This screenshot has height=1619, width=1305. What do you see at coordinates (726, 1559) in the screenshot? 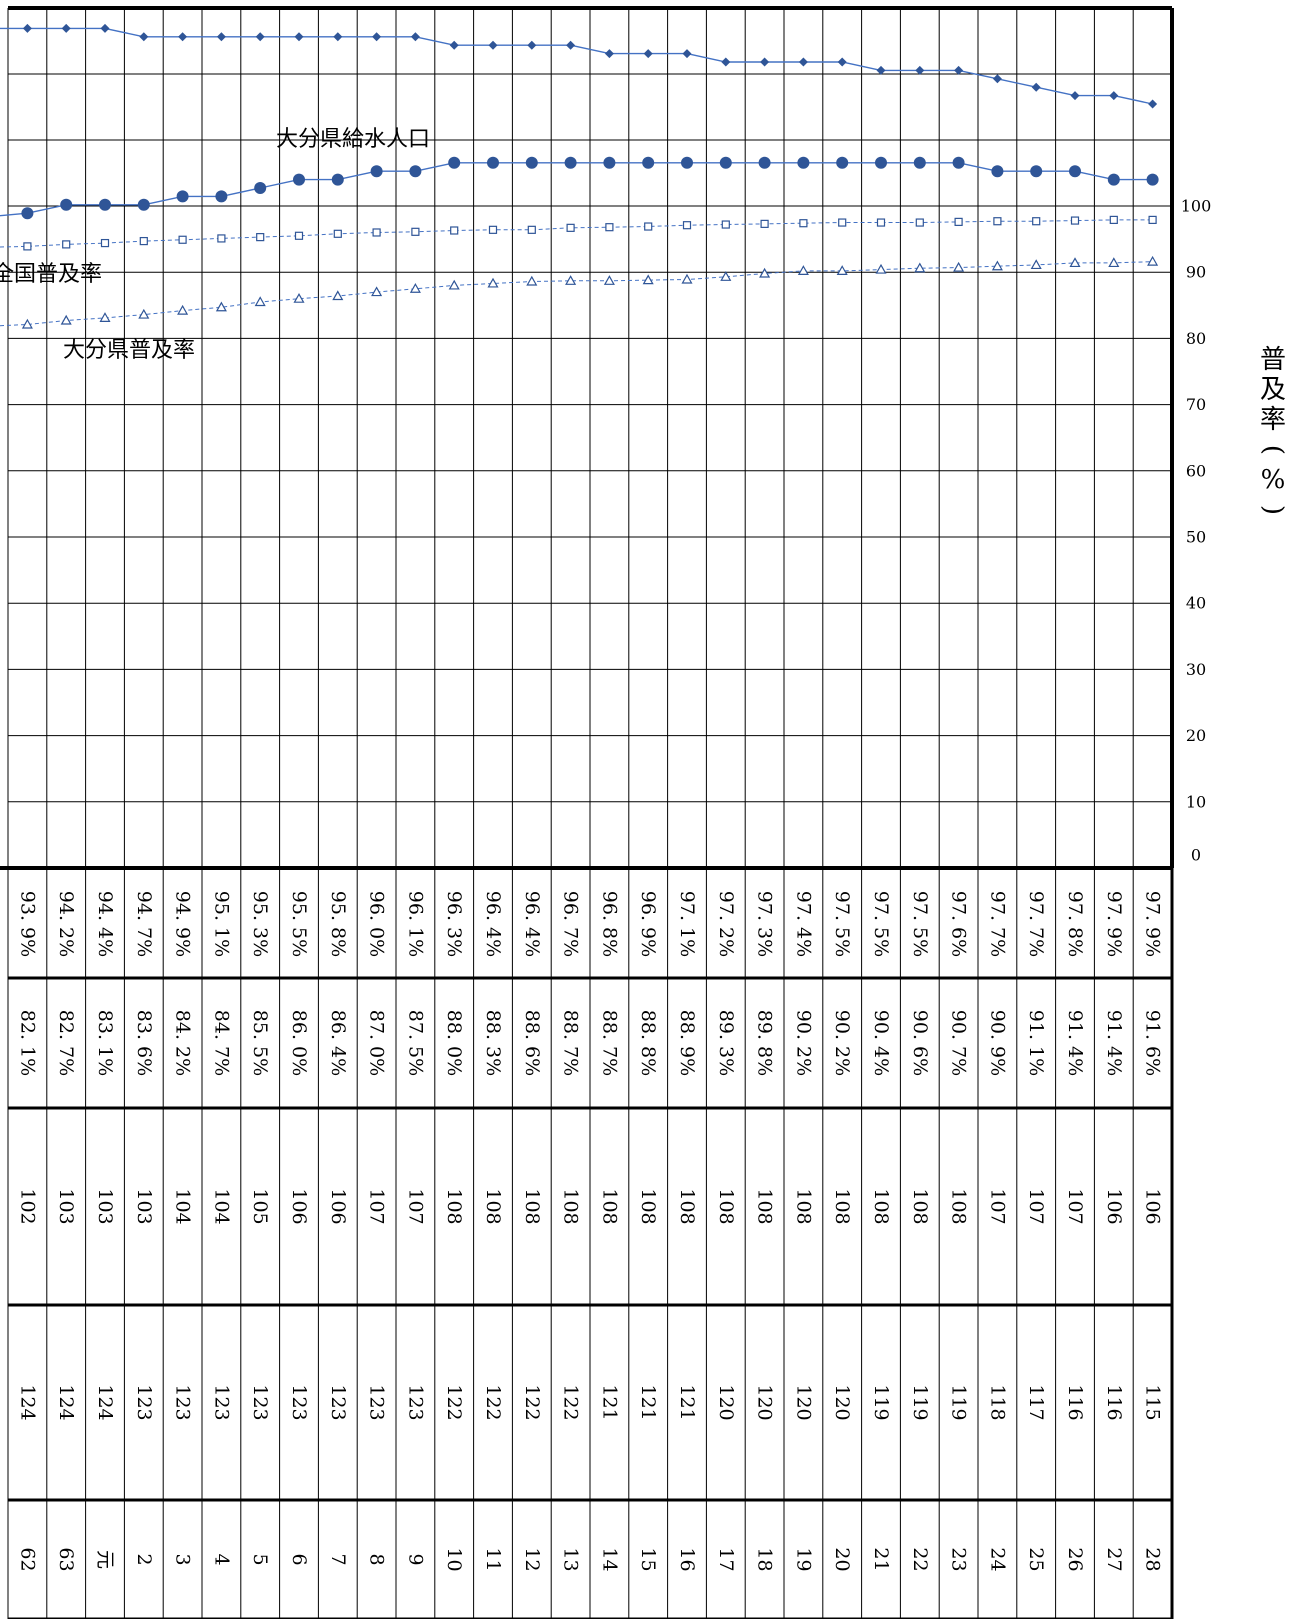
I see `table-cell: 17` at bounding box center [726, 1559].